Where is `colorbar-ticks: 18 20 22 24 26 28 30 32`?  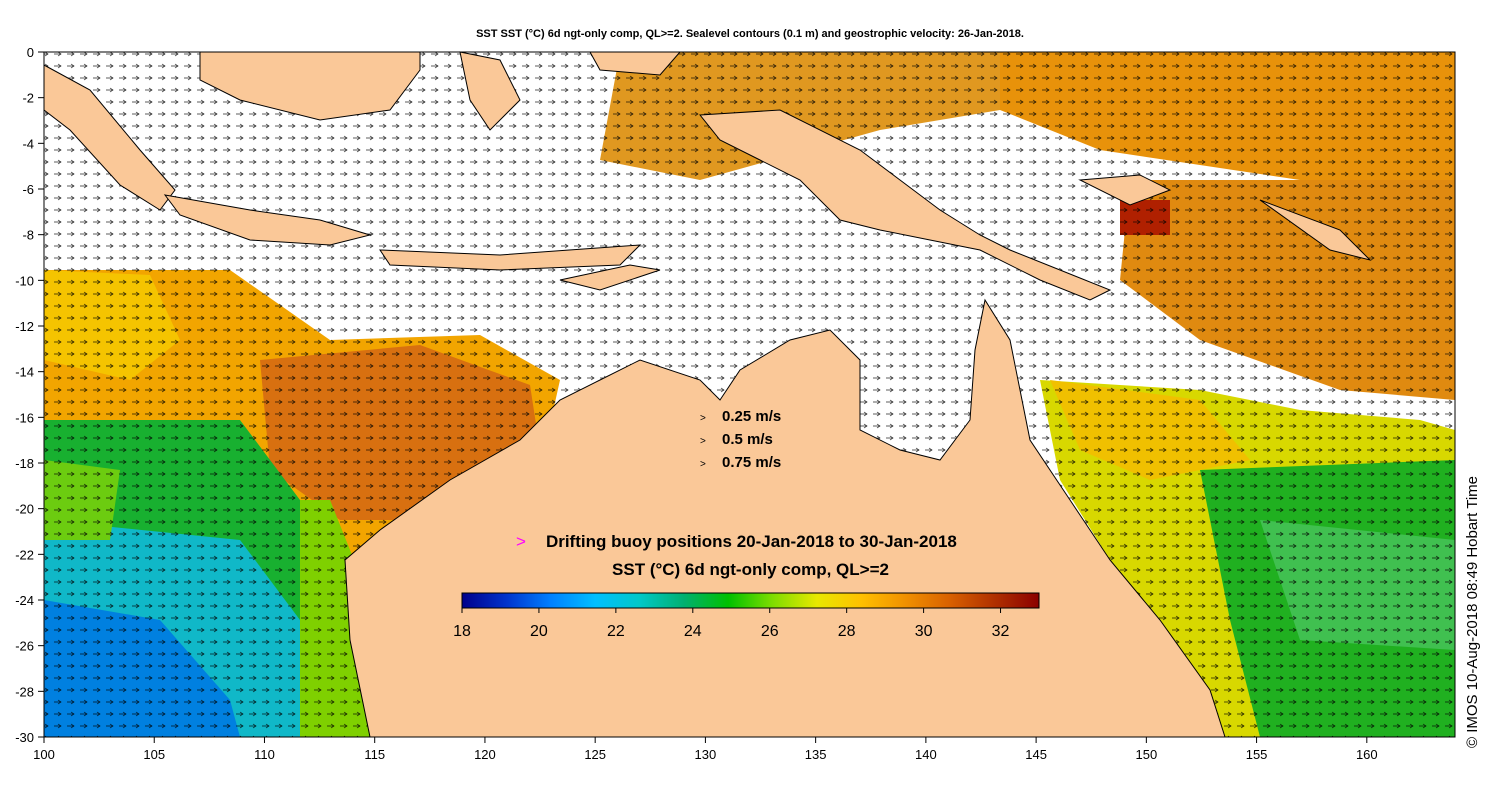 colorbar-ticks: 18 20 22 24 26 28 30 32 is located at coordinates (731, 624).